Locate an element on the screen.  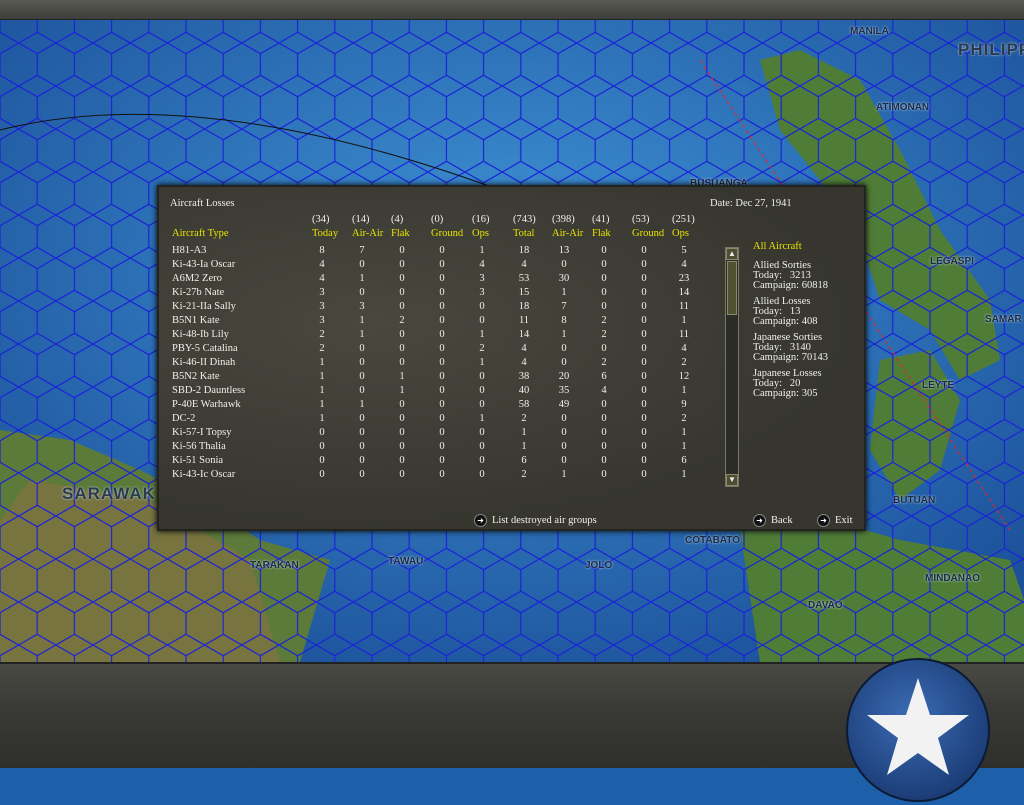
column-header: Flak is located at coordinates (601, 233).